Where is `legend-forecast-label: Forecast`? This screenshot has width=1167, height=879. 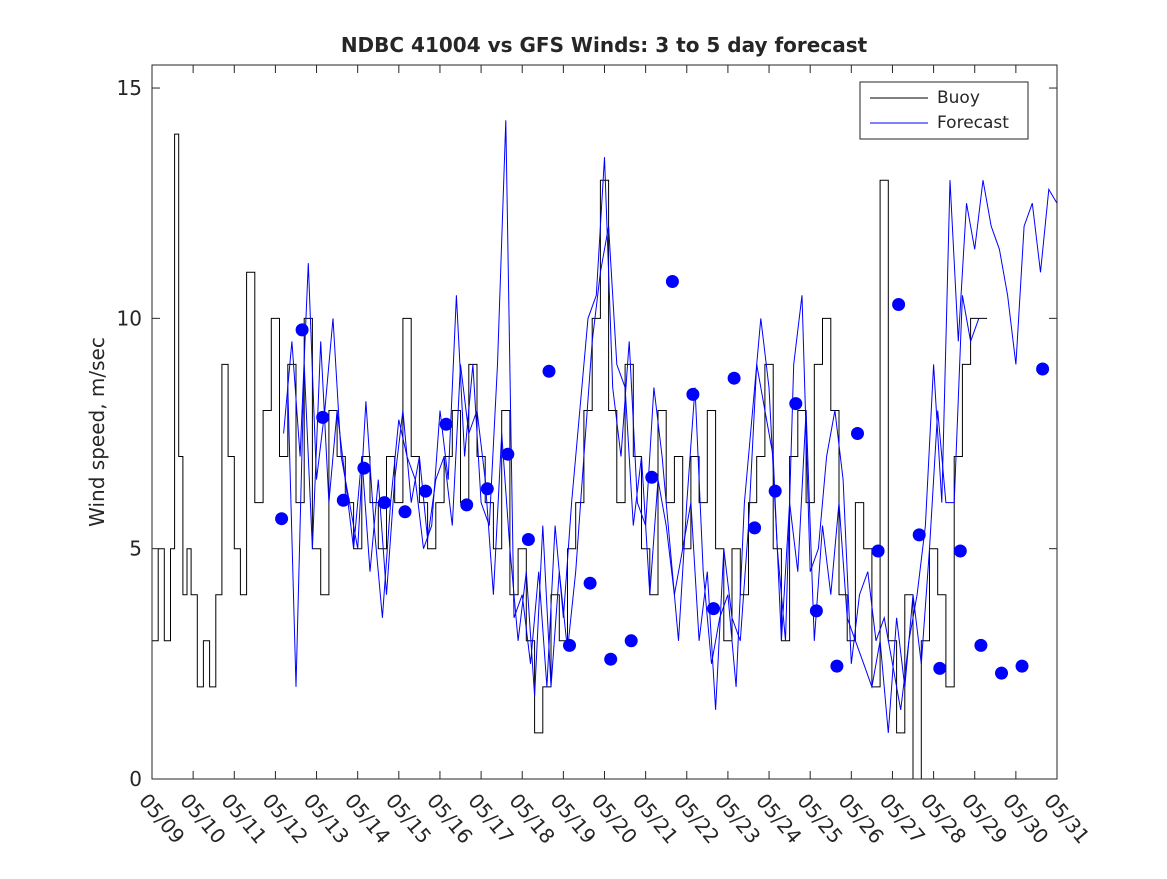 legend-forecast-label: Forecast is located at coordinates (973, 123).